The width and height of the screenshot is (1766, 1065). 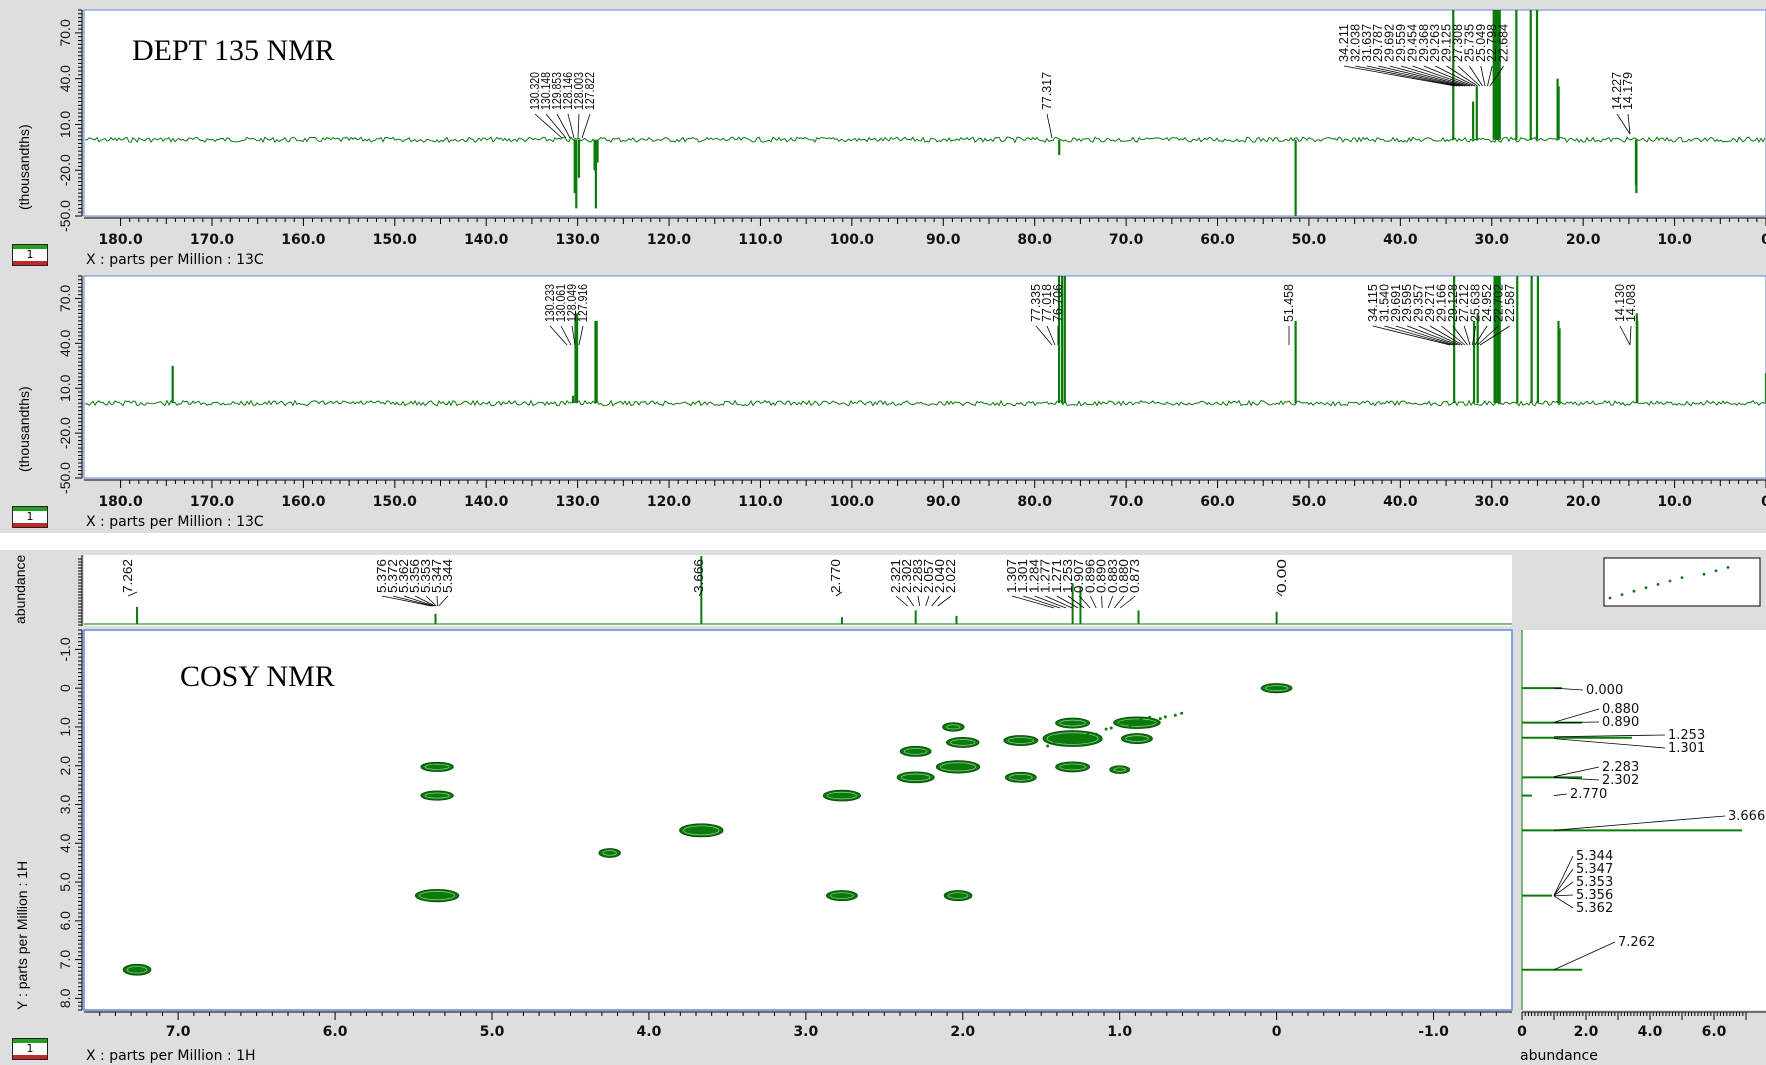 I want to click on peak-label: 31.637, so click(x=1366, y=43).